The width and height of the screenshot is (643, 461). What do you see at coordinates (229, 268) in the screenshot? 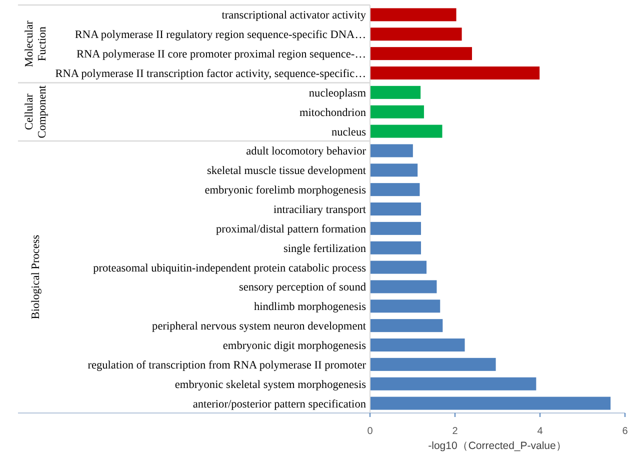
I see `y-tick-label: proteasomal ubiquitin-independent protein catabolic process` at bounding box center [229, 268].